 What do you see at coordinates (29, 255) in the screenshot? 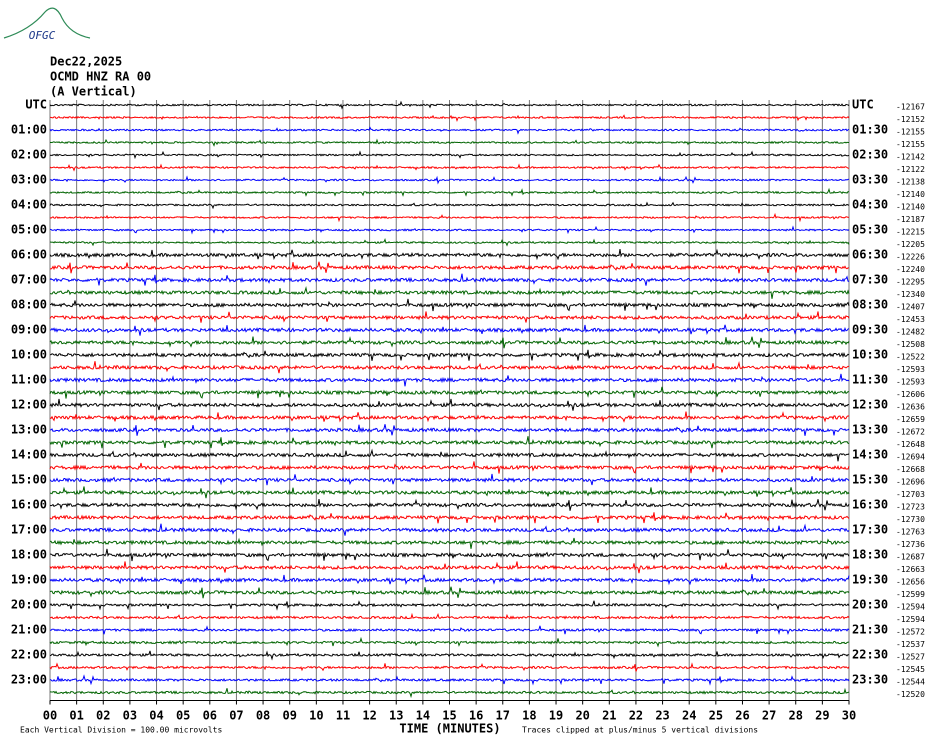
I see `hour-label: 06:00` at bounding box center [29, 255].